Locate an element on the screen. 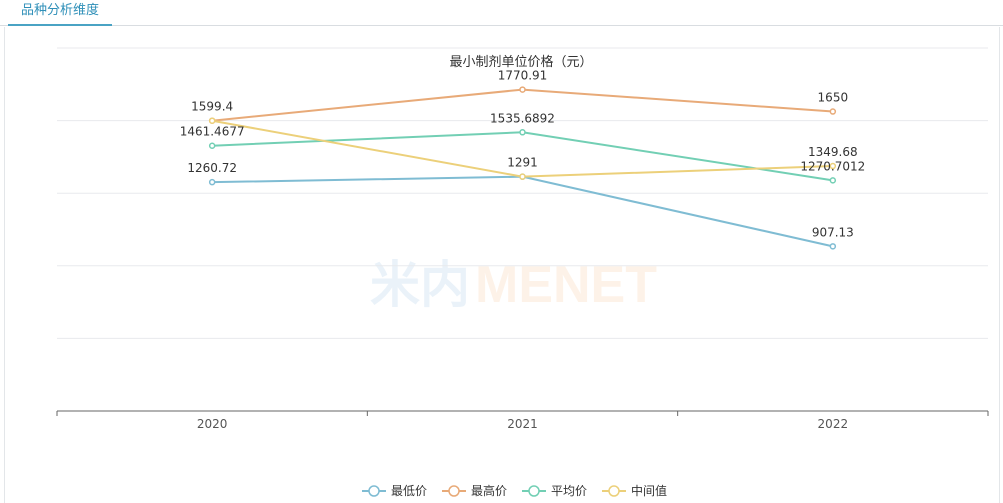  legend-item-1: 最高价 is located at coordinates (474, 490).